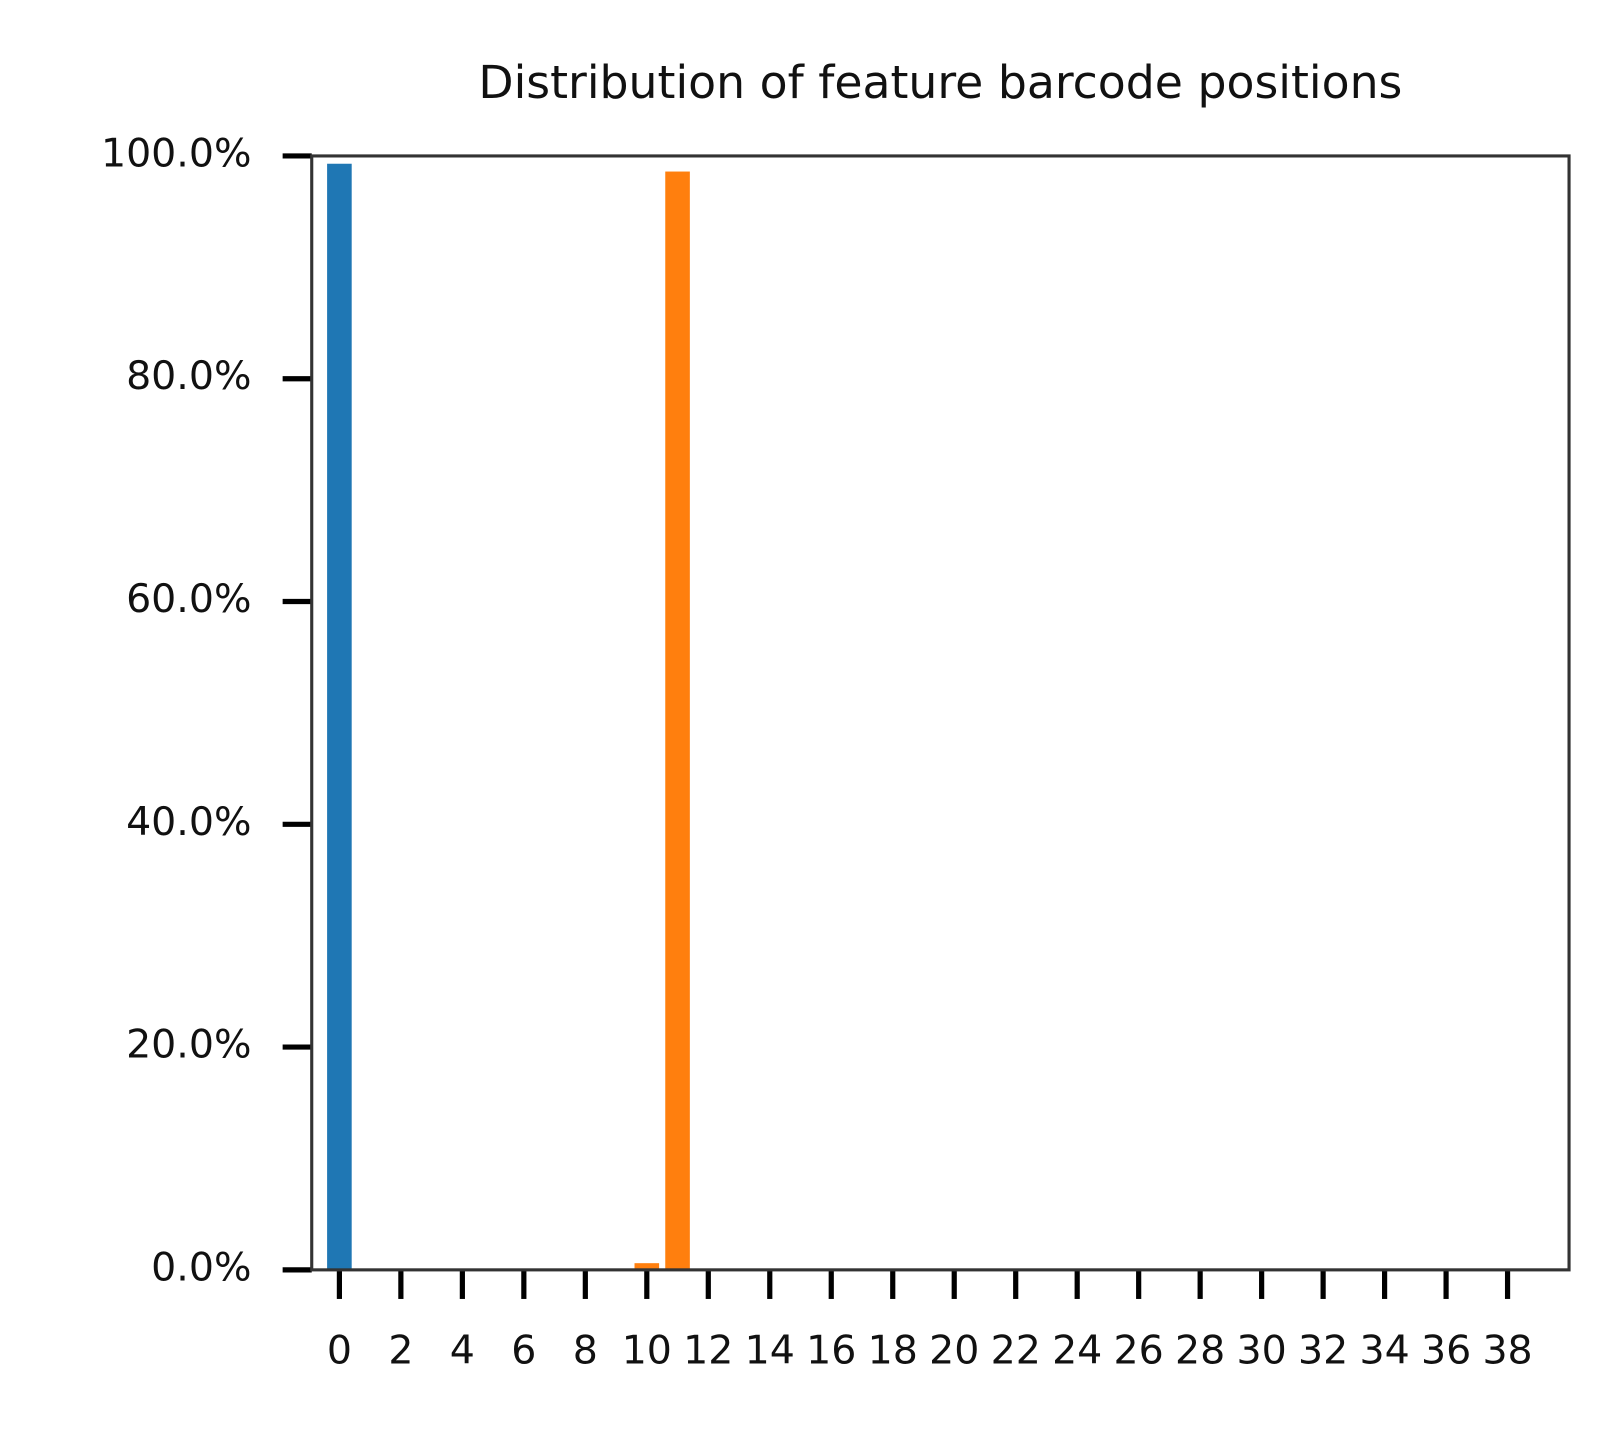  What do you see at coordinates (1016, 1350) in the screenshot?
I see `x-tick-label: 22` at bounding box center [1016, 1350].